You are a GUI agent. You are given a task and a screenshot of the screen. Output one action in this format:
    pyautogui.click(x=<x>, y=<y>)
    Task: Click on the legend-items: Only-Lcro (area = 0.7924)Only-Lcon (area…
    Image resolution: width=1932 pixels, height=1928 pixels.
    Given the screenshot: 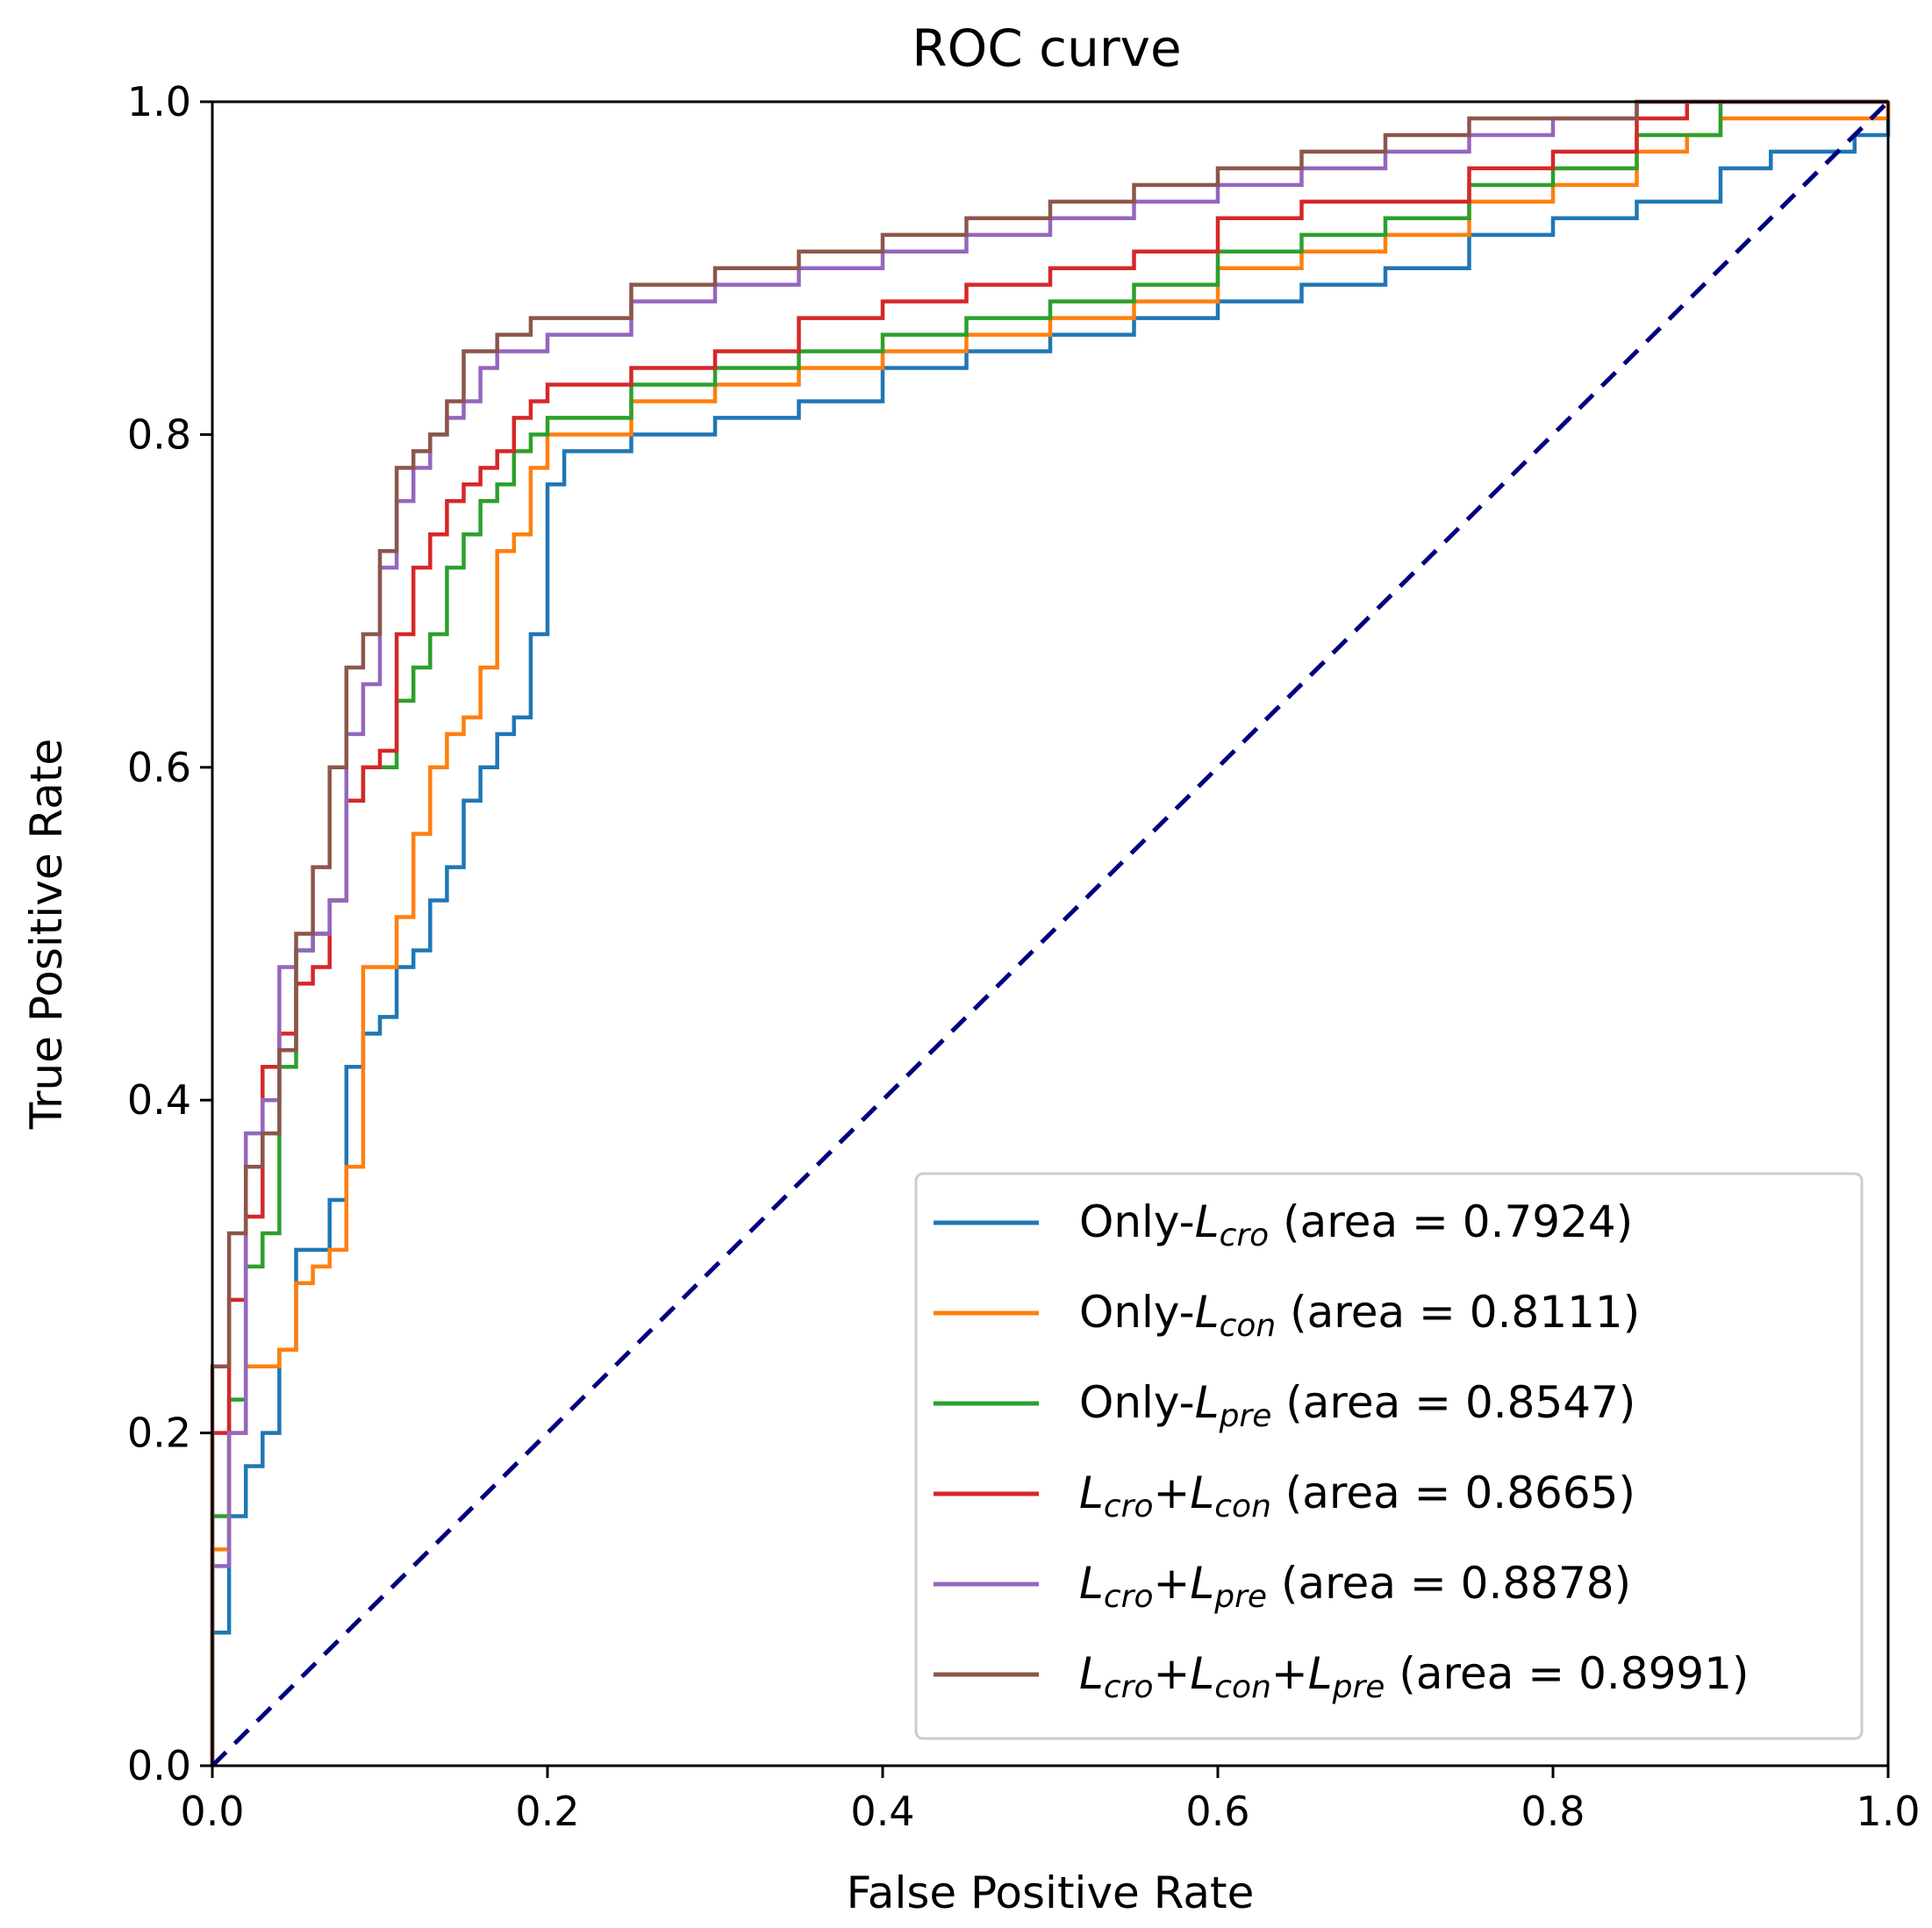 What is the action you would take?
    pyautogui.click(x=1342, y=1450)
    